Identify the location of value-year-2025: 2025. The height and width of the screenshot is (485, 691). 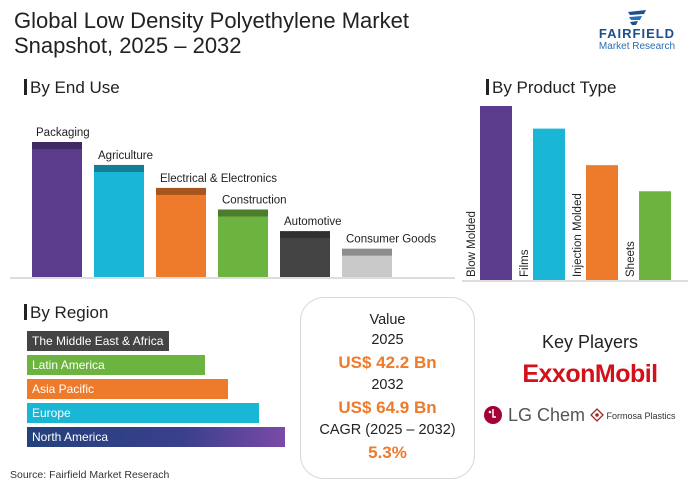
(387, 340).